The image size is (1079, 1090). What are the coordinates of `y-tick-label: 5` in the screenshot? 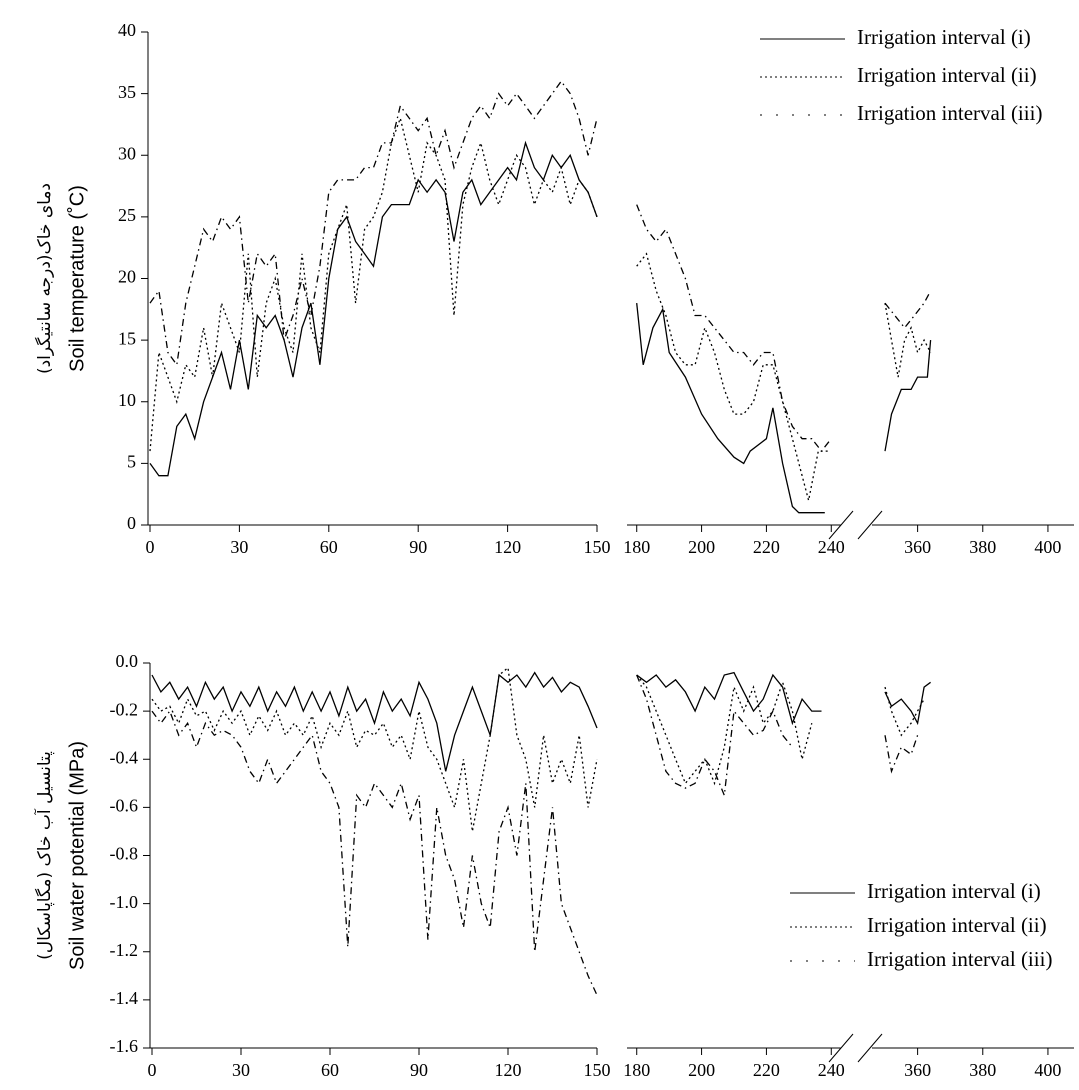 It's located at (131, 462).